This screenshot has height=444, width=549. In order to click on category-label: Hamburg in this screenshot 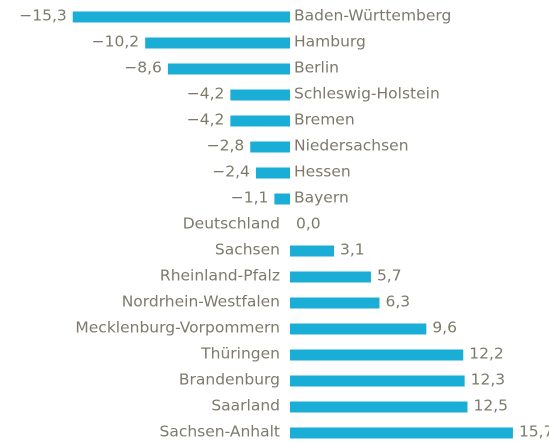, I will do `click(330, 42)`.